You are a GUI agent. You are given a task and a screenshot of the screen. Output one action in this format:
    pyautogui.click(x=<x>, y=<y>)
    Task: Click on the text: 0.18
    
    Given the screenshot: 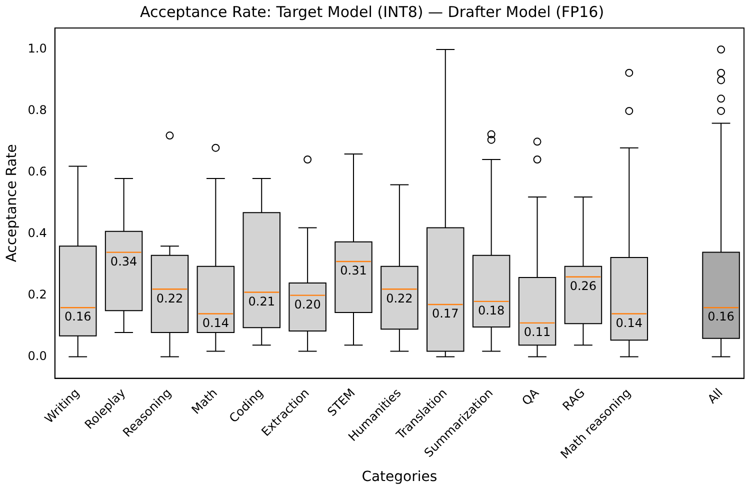 What is the action you would take?
    pyautogui.click(x=491, y=311)
    